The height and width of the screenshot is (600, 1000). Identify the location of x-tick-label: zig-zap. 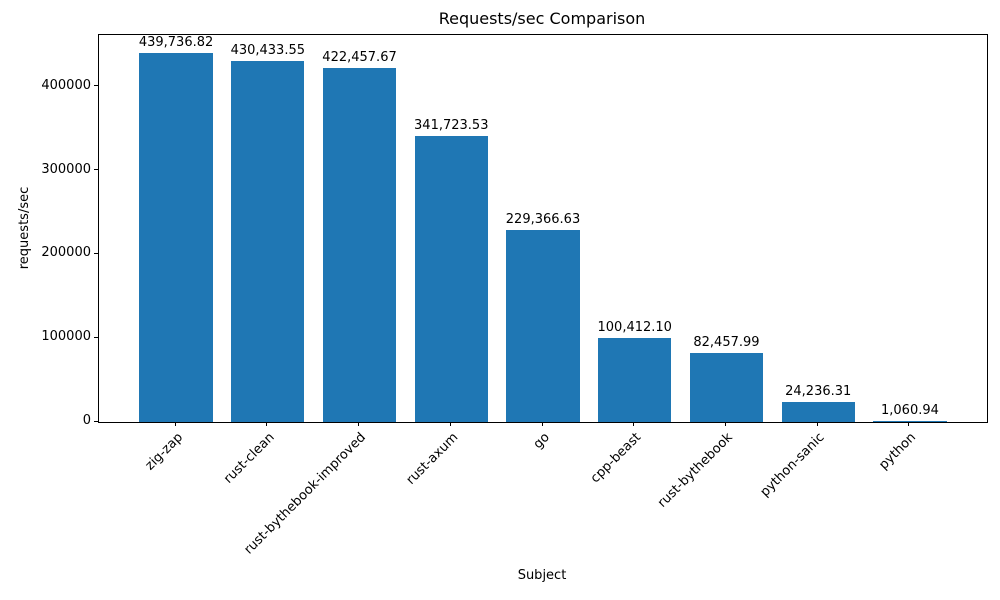
(164, 452).